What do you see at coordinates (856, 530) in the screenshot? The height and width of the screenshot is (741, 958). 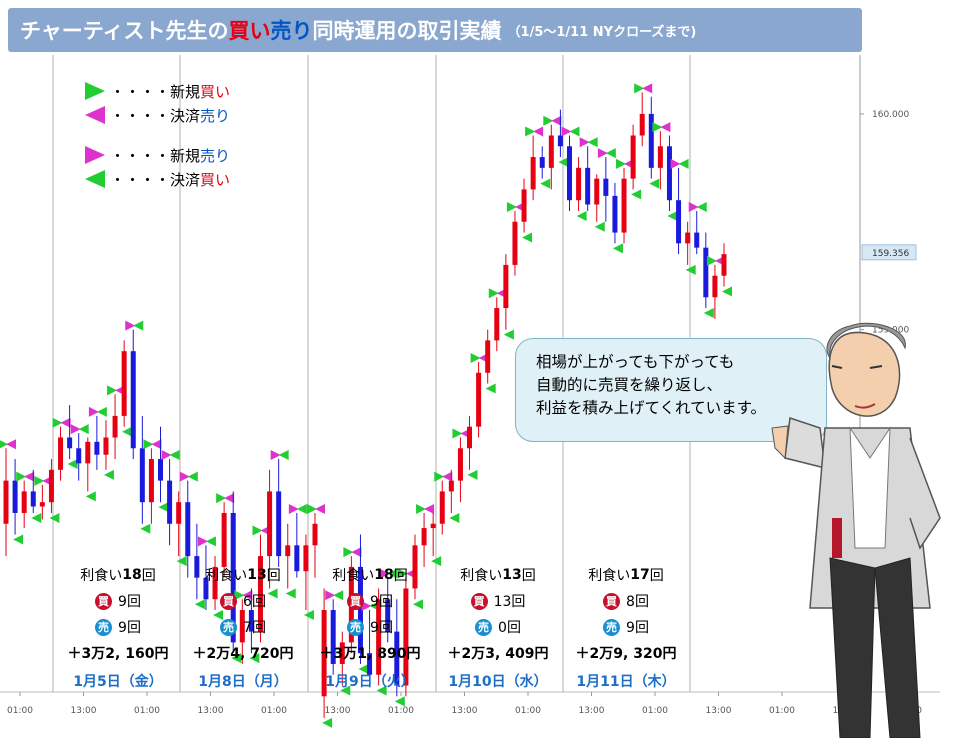 I see `teacher-illustration-icon` at bounding box center [856, 530].